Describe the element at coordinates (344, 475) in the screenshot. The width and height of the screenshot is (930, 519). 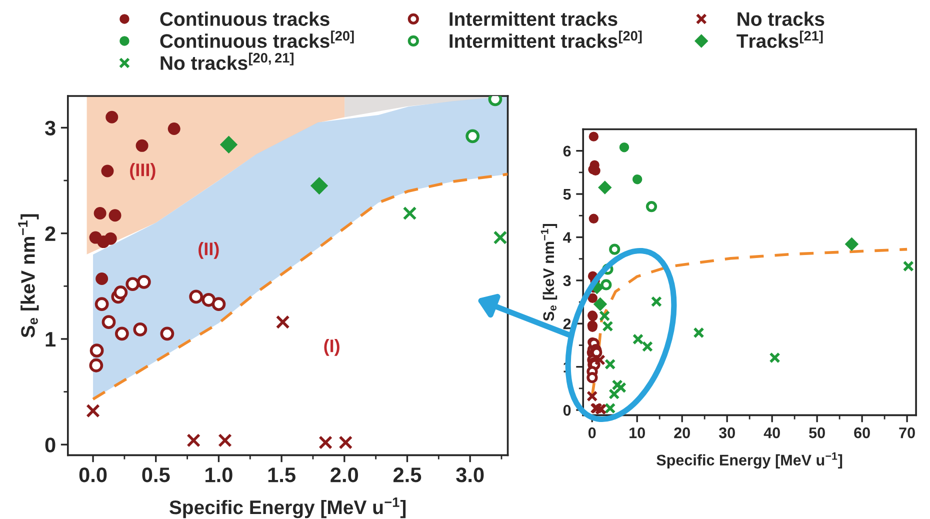
I see `x-tick-label: 2.0` at that location.